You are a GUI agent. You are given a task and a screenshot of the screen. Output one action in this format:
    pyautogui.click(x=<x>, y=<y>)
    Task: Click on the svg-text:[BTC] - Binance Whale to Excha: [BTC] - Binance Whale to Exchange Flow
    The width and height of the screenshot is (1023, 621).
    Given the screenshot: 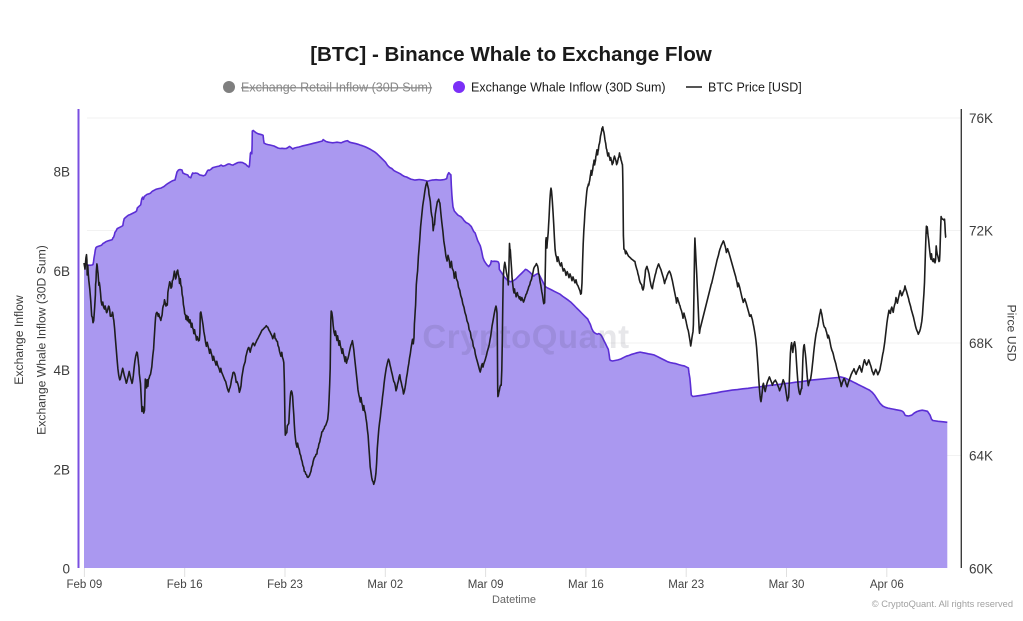 What is the action you would take?
    pyautogui.click(x=511, y=54)
    